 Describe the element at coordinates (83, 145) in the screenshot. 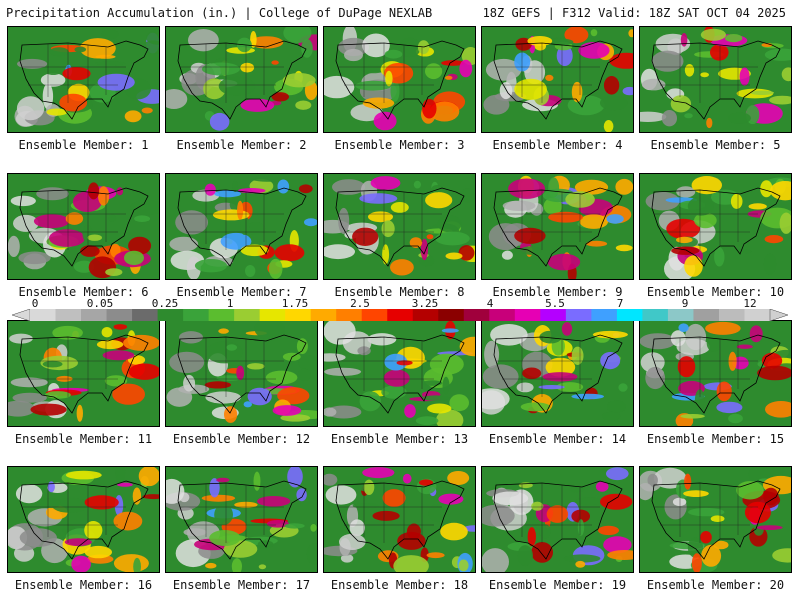

I see `ensemble-member-caption: Ensemble Member: 1` at that location.